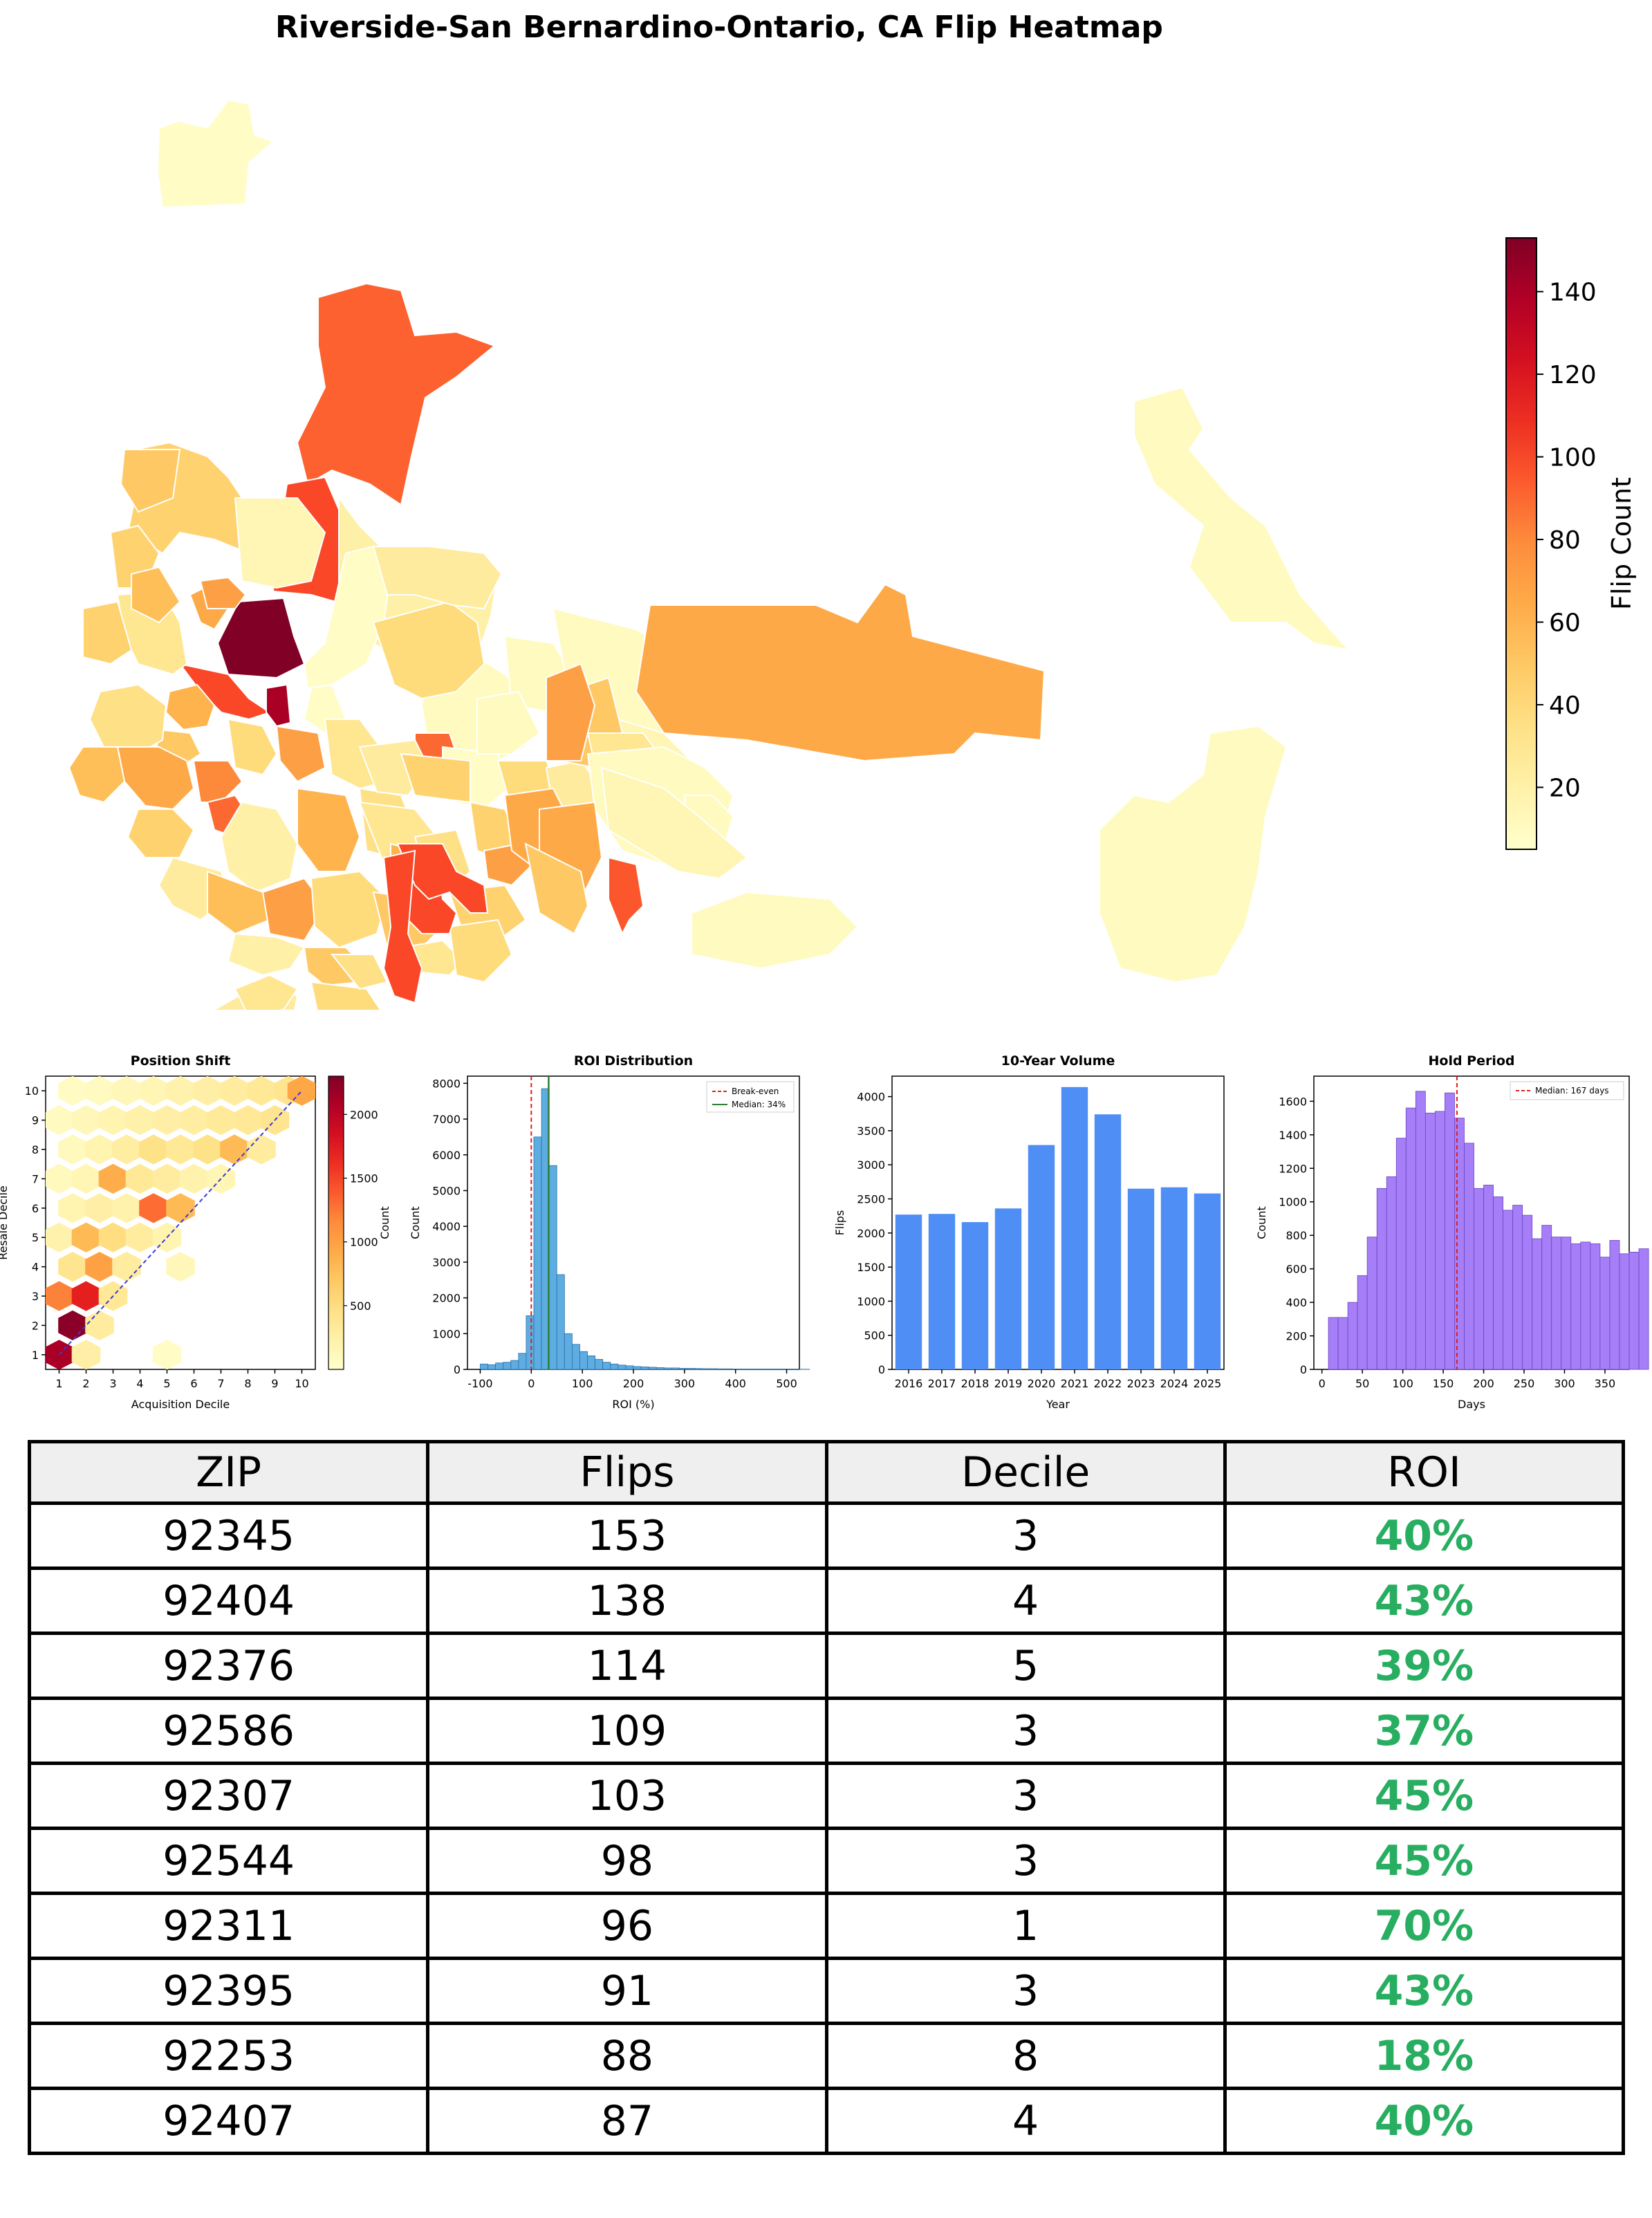  I want to click on zip-cell: 92404, so click(228, 1601).